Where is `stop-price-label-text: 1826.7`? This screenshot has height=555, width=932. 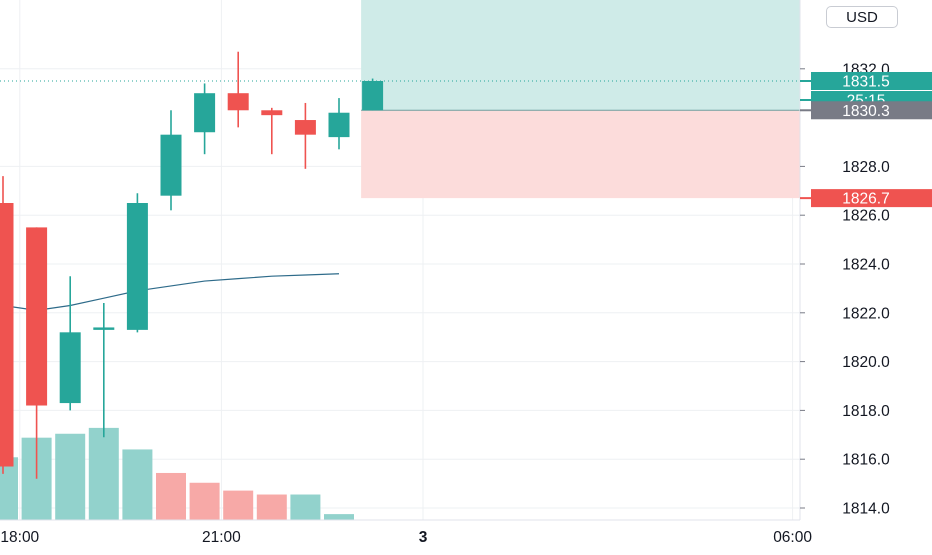 stop-price-label-text: 1826.7 is located at coordinates (865, 199).